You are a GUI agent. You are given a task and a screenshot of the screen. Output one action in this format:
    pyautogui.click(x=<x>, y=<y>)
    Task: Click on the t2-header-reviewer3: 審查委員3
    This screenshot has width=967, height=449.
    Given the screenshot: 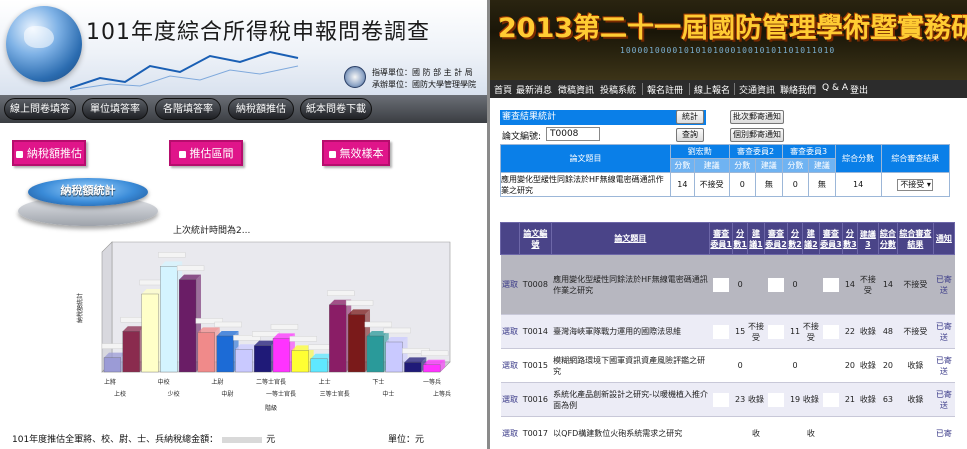 What is the action you would take?
    pyautogui.click(x=831, y=238)
    